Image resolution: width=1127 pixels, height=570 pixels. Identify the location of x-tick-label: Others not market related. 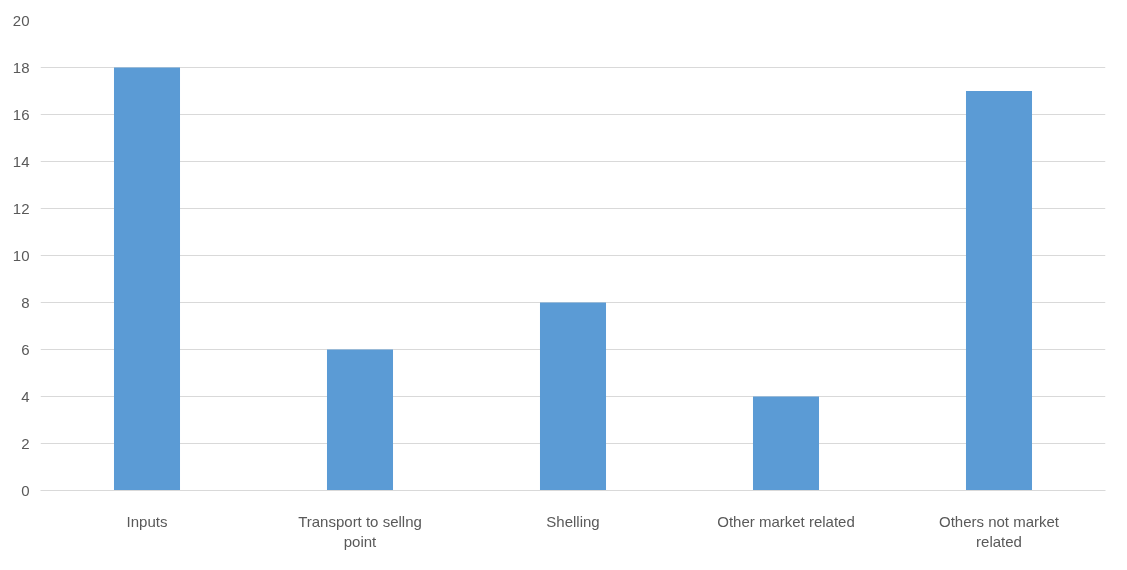
(999, 531).